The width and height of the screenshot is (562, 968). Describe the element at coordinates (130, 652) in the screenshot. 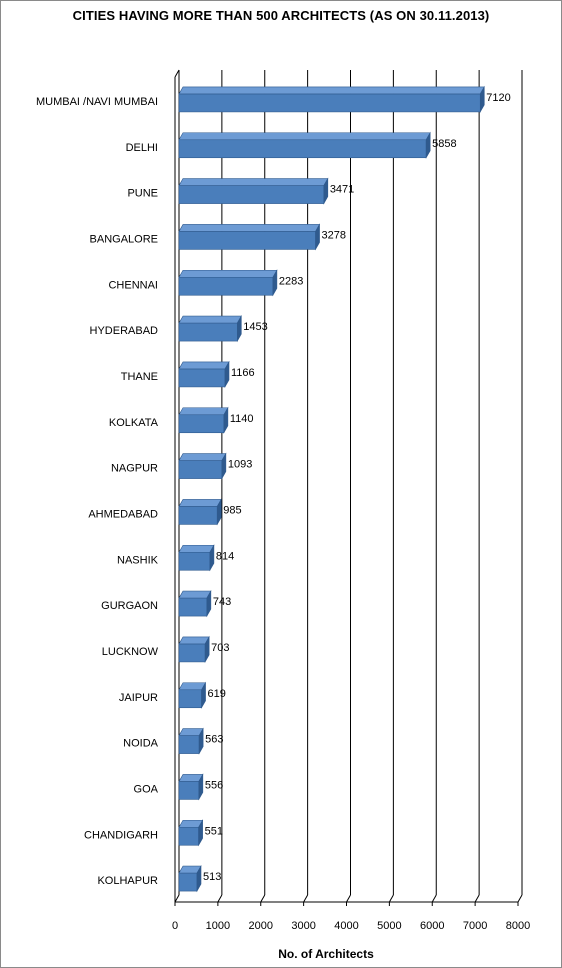

I see `category-label: LUCKNOW` at that location.